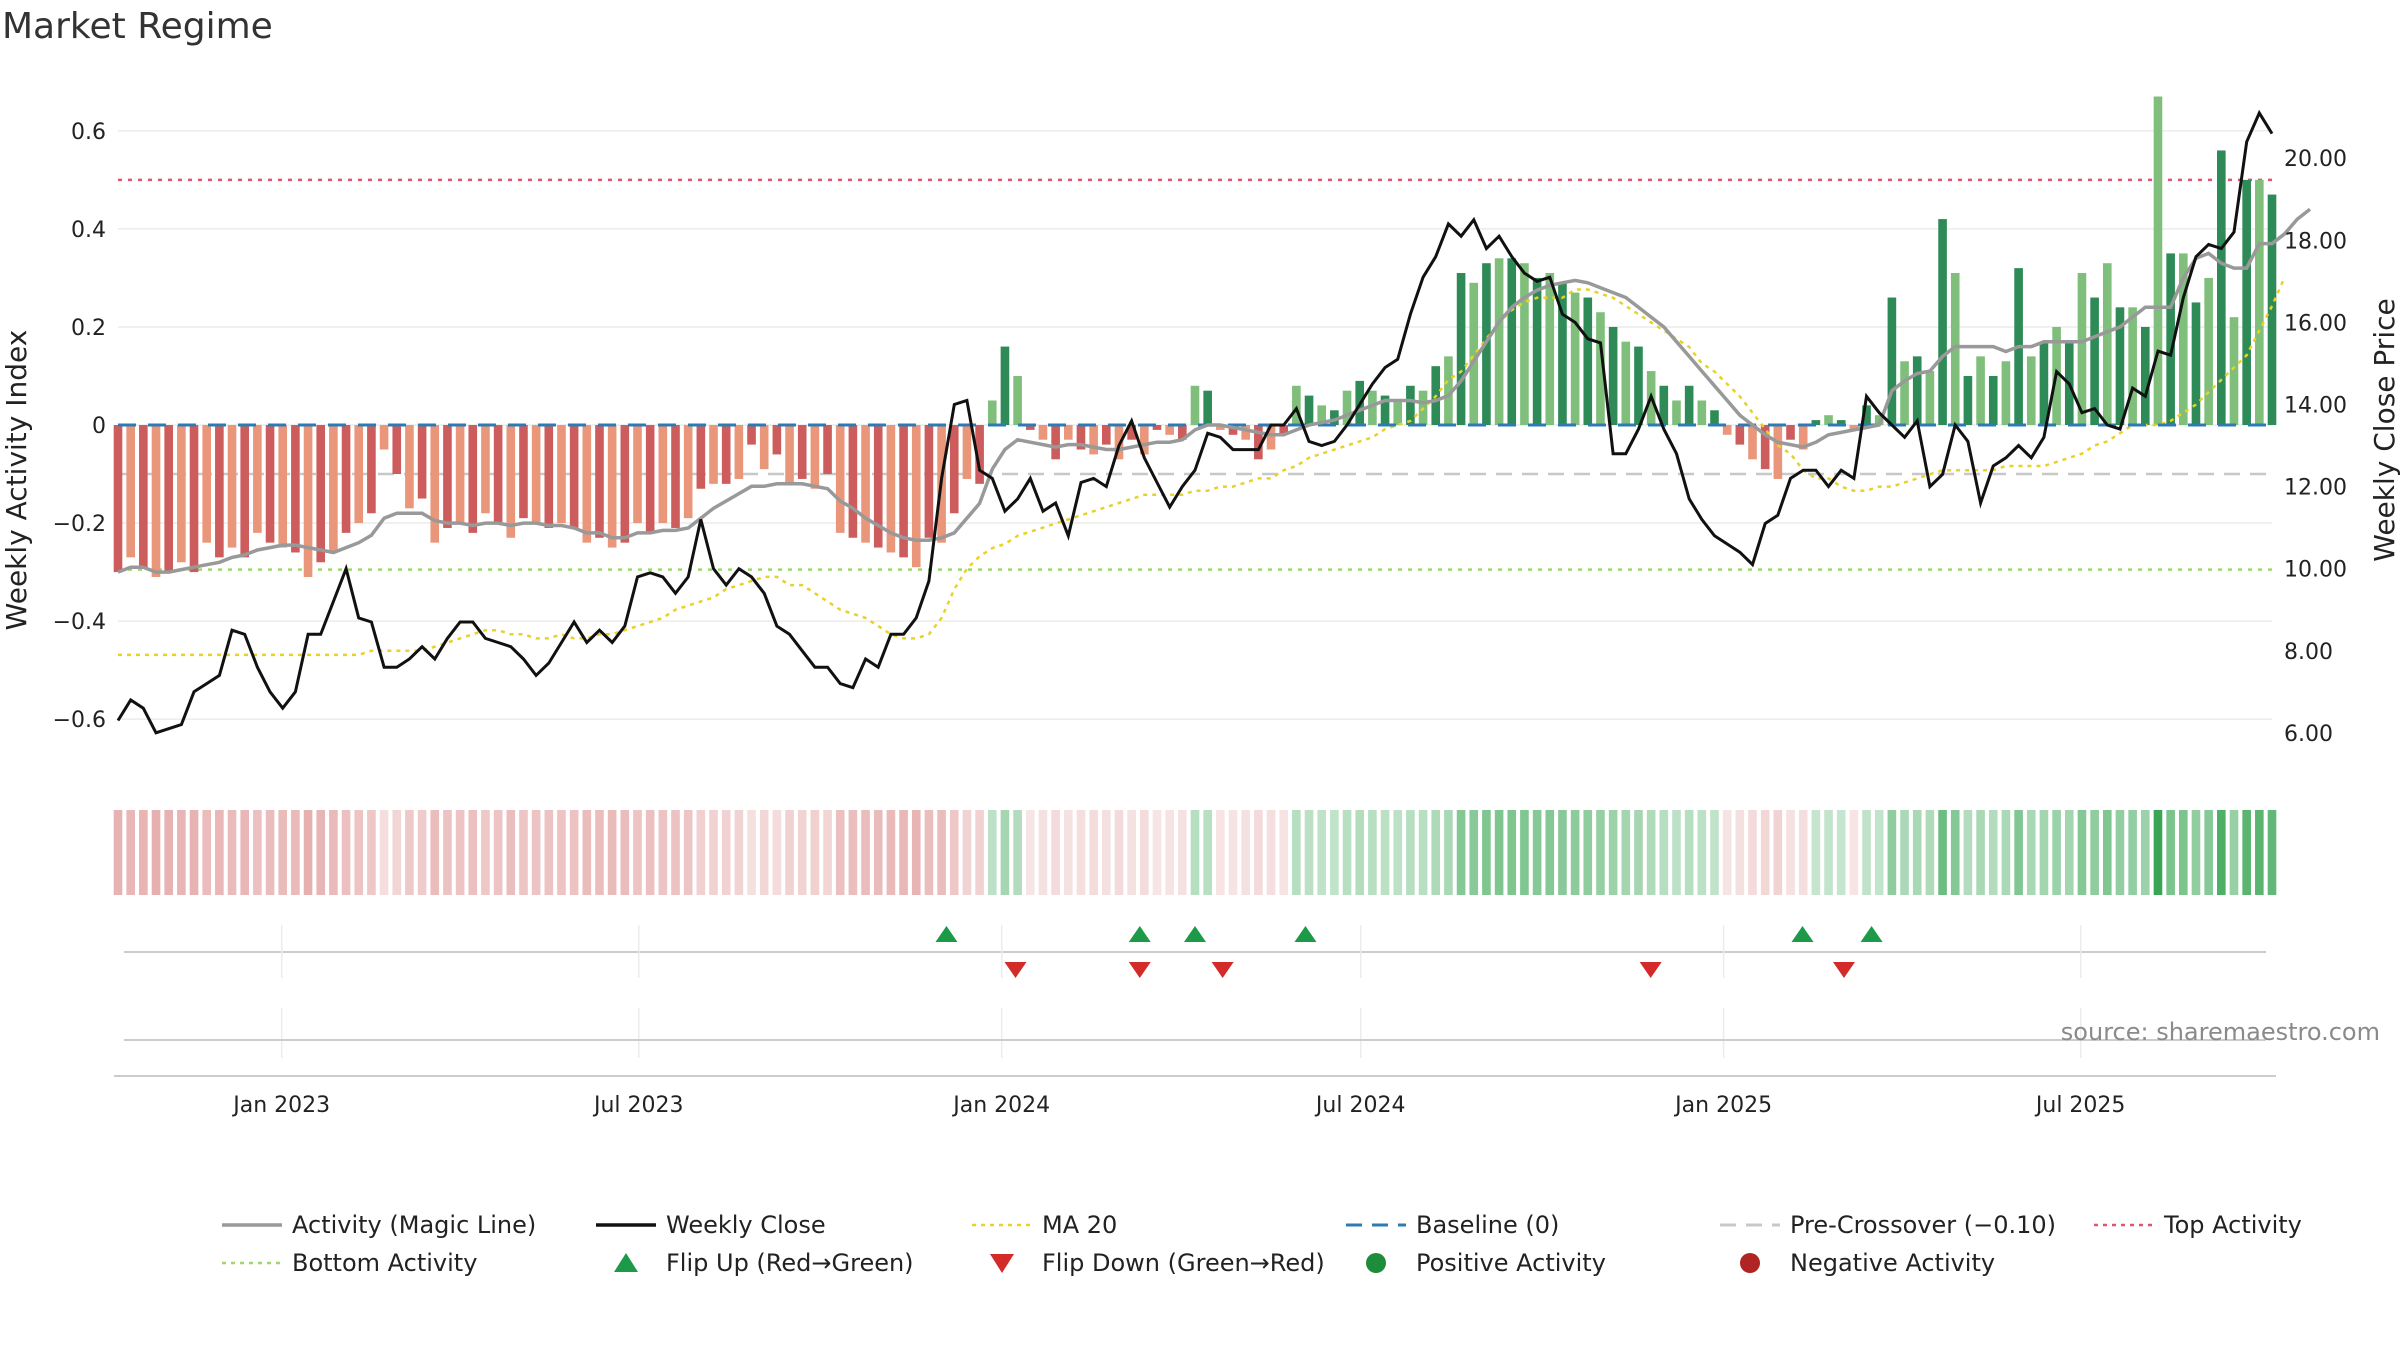  Describe the element at coordinates (1157, 1263) in the screenshot. I see `legend-item: Flip Down (Green→Red)` at that location.